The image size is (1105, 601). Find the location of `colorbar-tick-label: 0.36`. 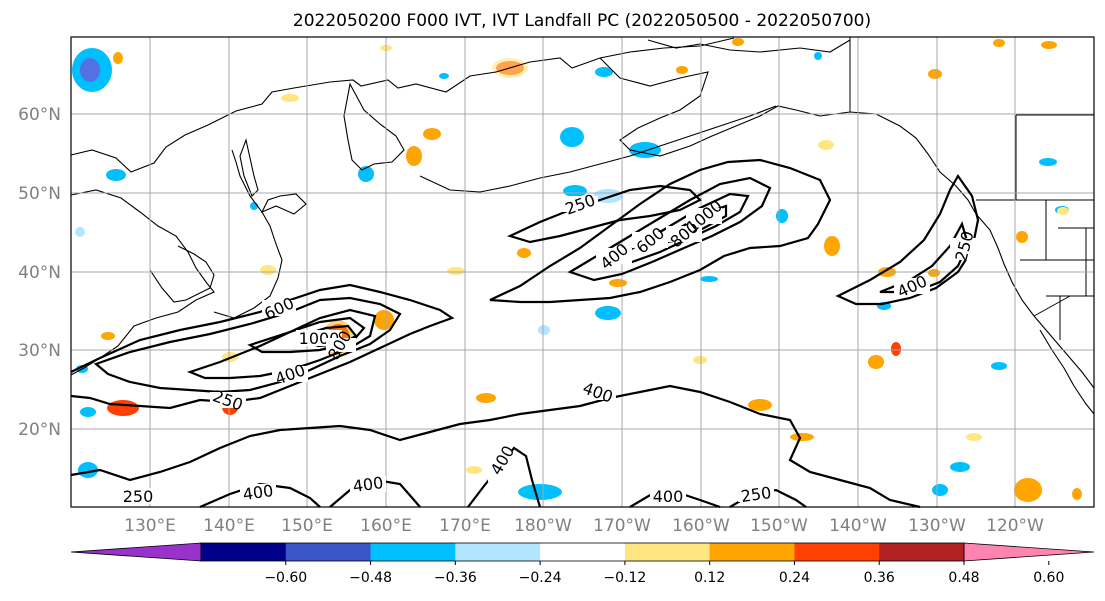

colorbar-tick-label: 0.36 is located at coordinates (879, 578).